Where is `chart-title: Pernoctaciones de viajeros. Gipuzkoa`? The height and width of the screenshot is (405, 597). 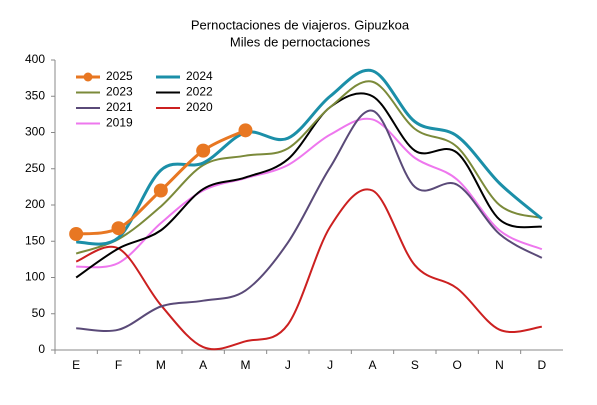 chart-title: Pernoctaciones de viajeros. Gipuzkoa is located at coordinates (300, 24).